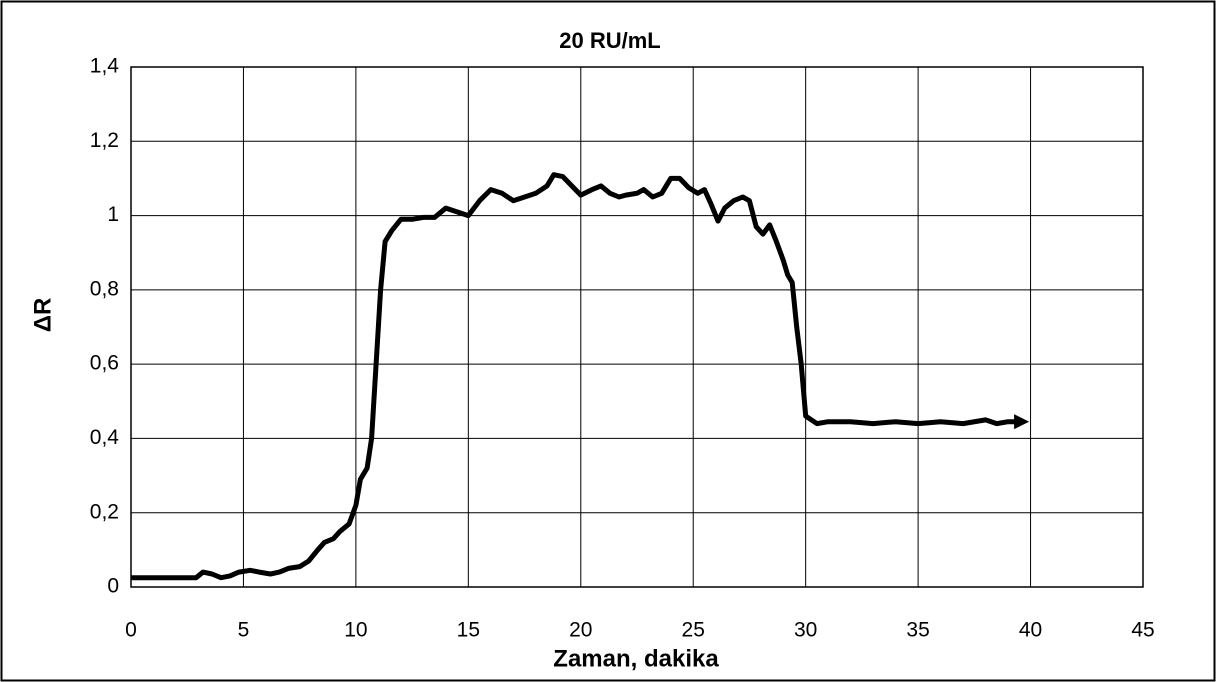 The height and width of the screenshot is (682, 1216). What do you see at coordinates (1142, 630) in the screenshot?
I see `x-tick-label: 45` at bounding box center [1142, 630].